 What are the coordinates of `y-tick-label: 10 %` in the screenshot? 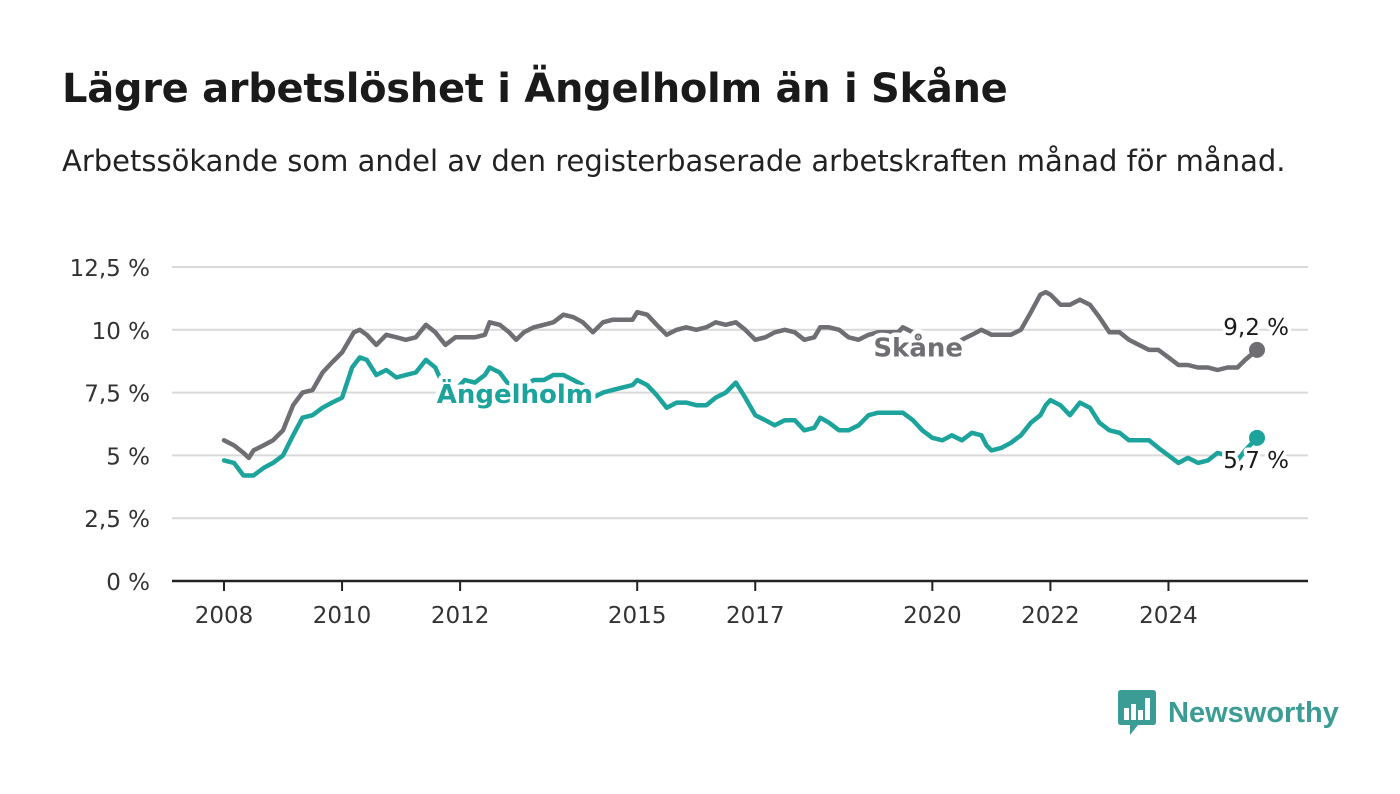 It's located at (121, 332).